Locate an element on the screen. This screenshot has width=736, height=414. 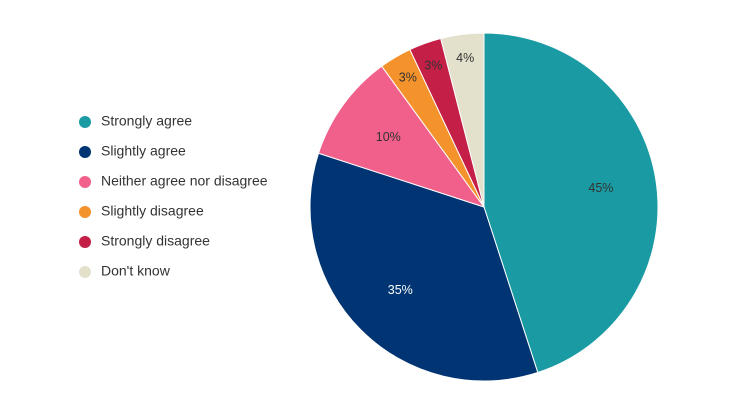
legend-item-don-t-know: Don't know is located at coordinates (125, 271).